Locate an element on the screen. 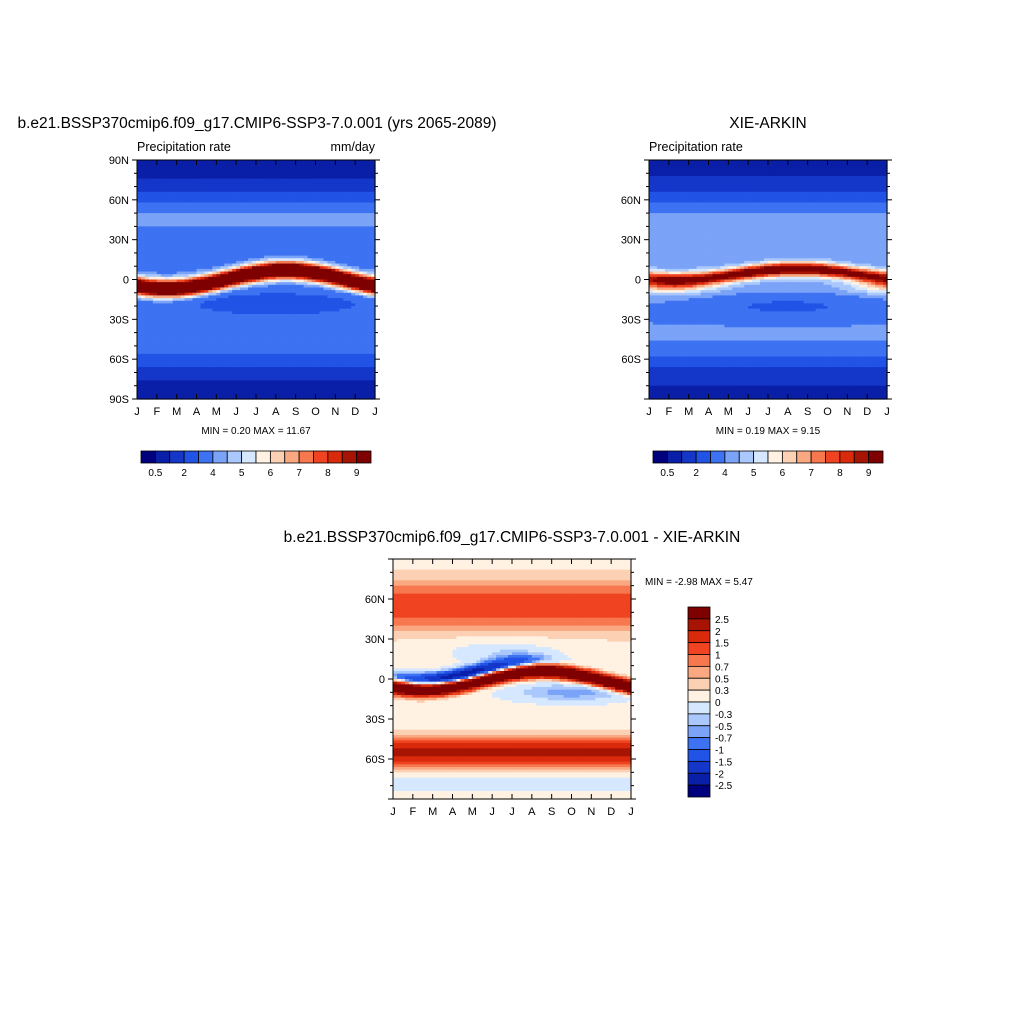 This screenshot has height=1024, width=1024. panel-model-left-label: Precipitation rate is located at coordinates (184, 147).